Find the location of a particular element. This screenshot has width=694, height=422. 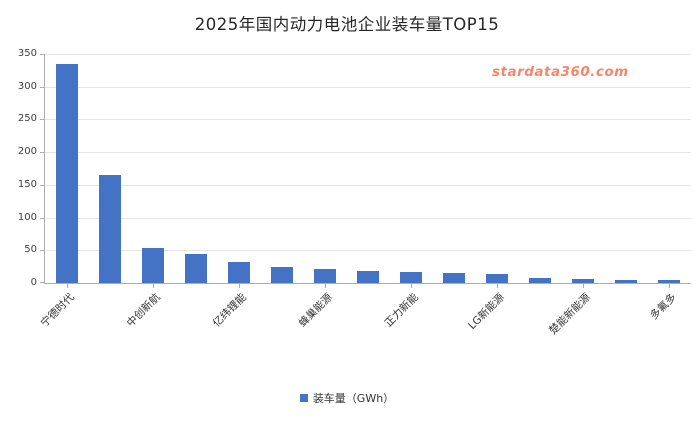

legend-swatch is located at coordinates (303, 398).